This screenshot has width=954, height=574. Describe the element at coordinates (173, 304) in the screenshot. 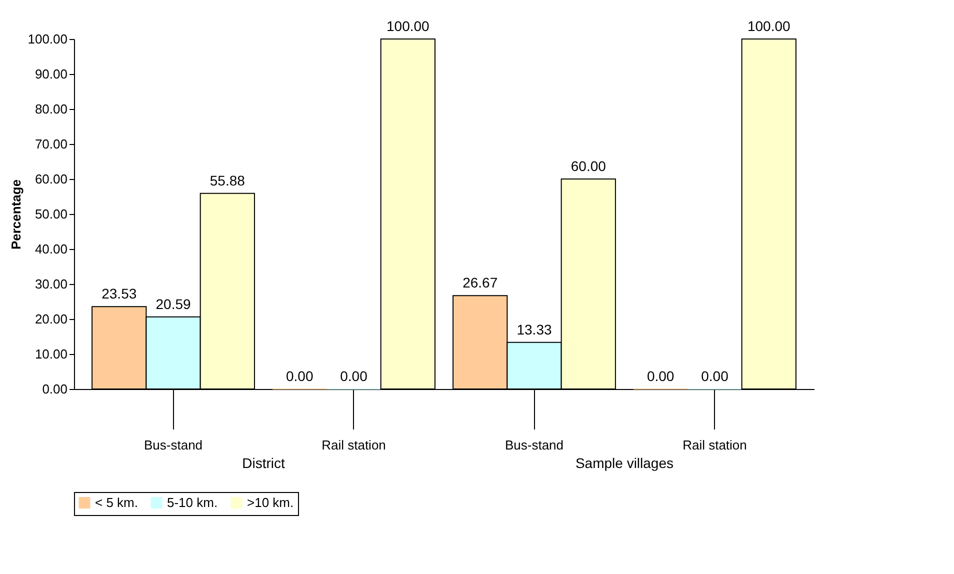

I see `data-label: 20.59` at that location.